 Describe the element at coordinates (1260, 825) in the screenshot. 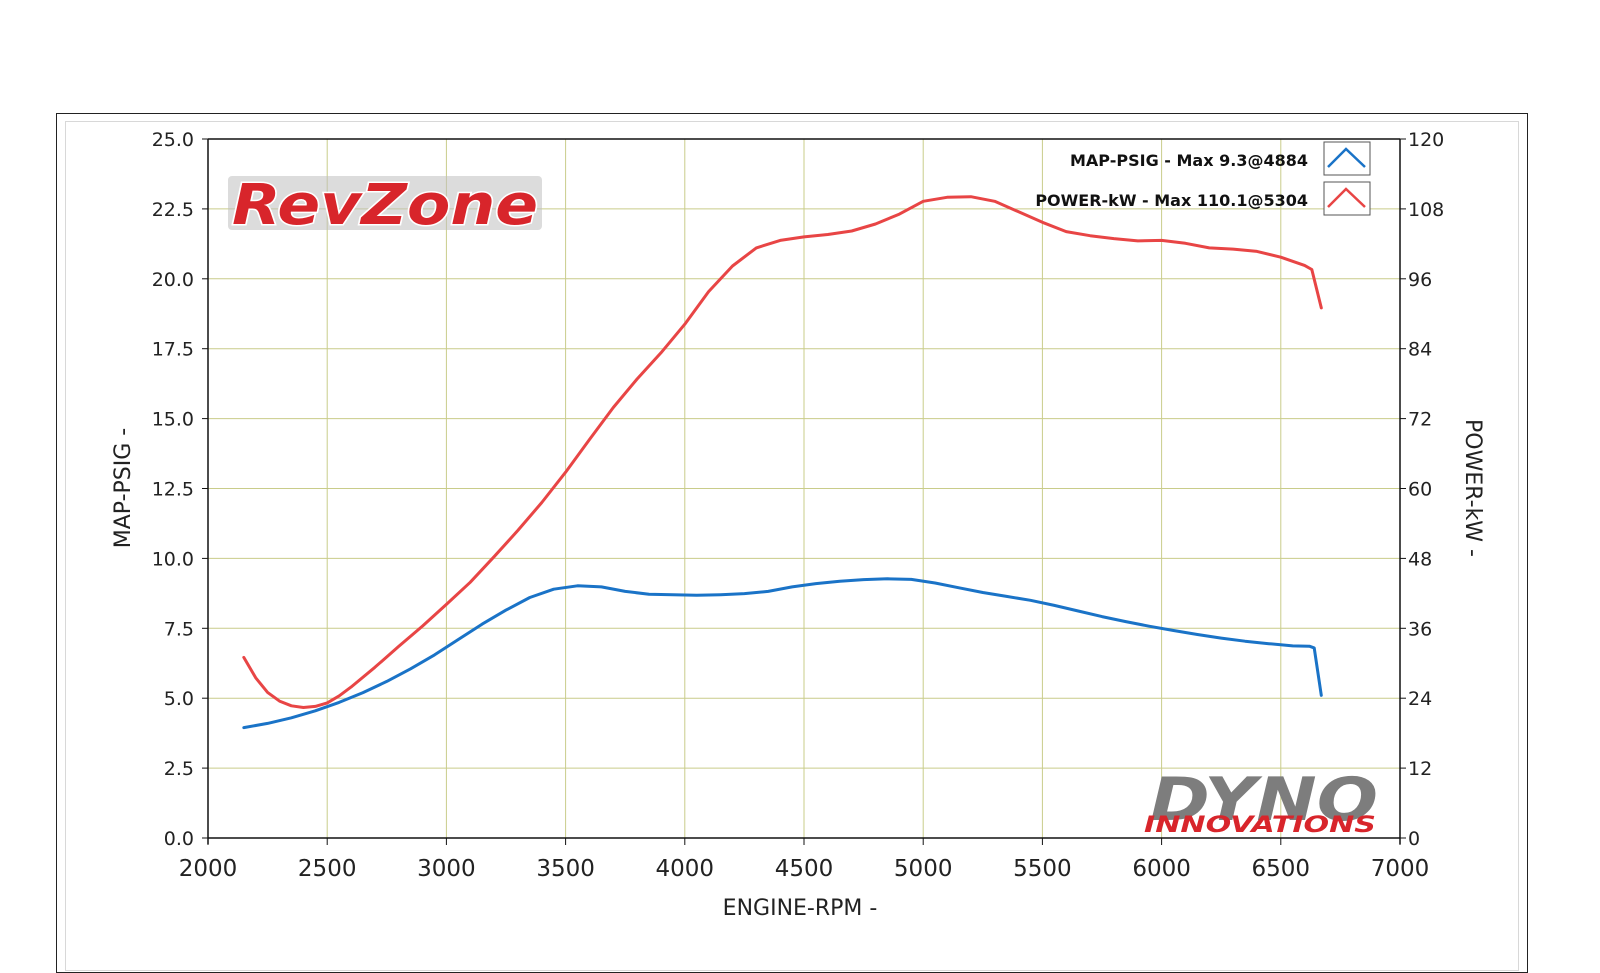

I see `logo-innovations-text: INNOVATIONS` at that location.